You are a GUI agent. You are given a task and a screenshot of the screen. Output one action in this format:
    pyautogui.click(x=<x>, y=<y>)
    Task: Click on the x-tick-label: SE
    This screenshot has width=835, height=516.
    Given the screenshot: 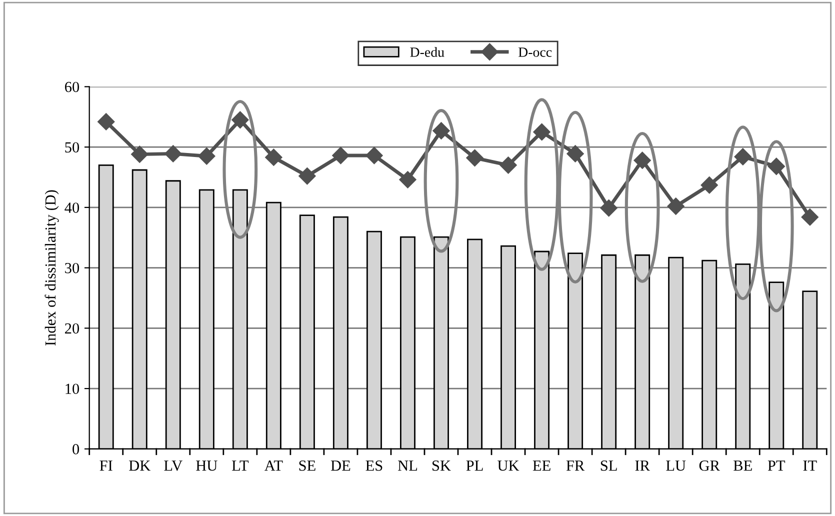 What is the action you would take?
    pyautogui.click(x=307, y=465)
    